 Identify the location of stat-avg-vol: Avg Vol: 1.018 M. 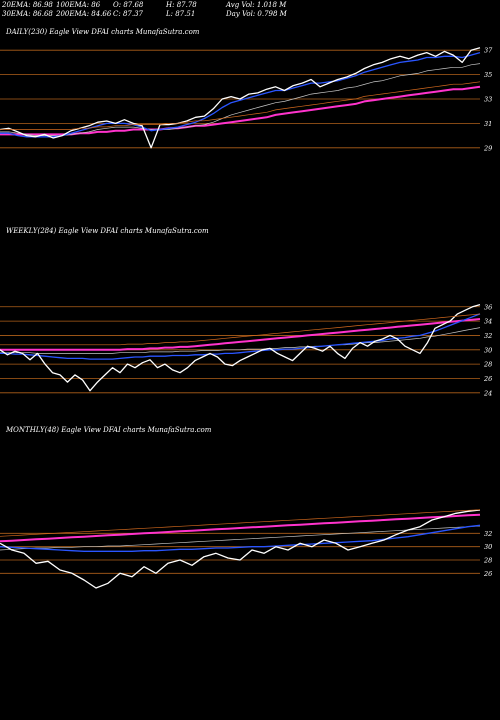
(256, 5).